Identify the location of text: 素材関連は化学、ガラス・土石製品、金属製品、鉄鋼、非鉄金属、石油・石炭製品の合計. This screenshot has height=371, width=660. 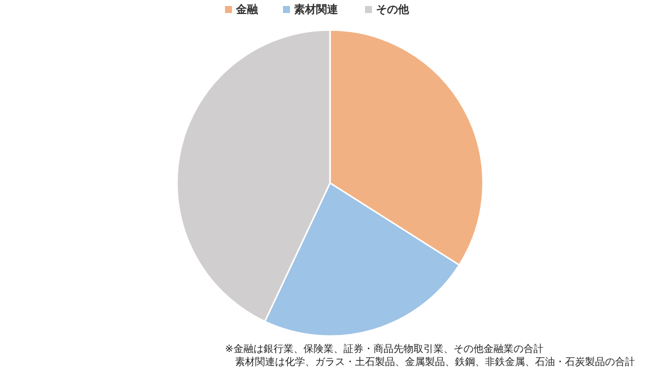
(435, 362).